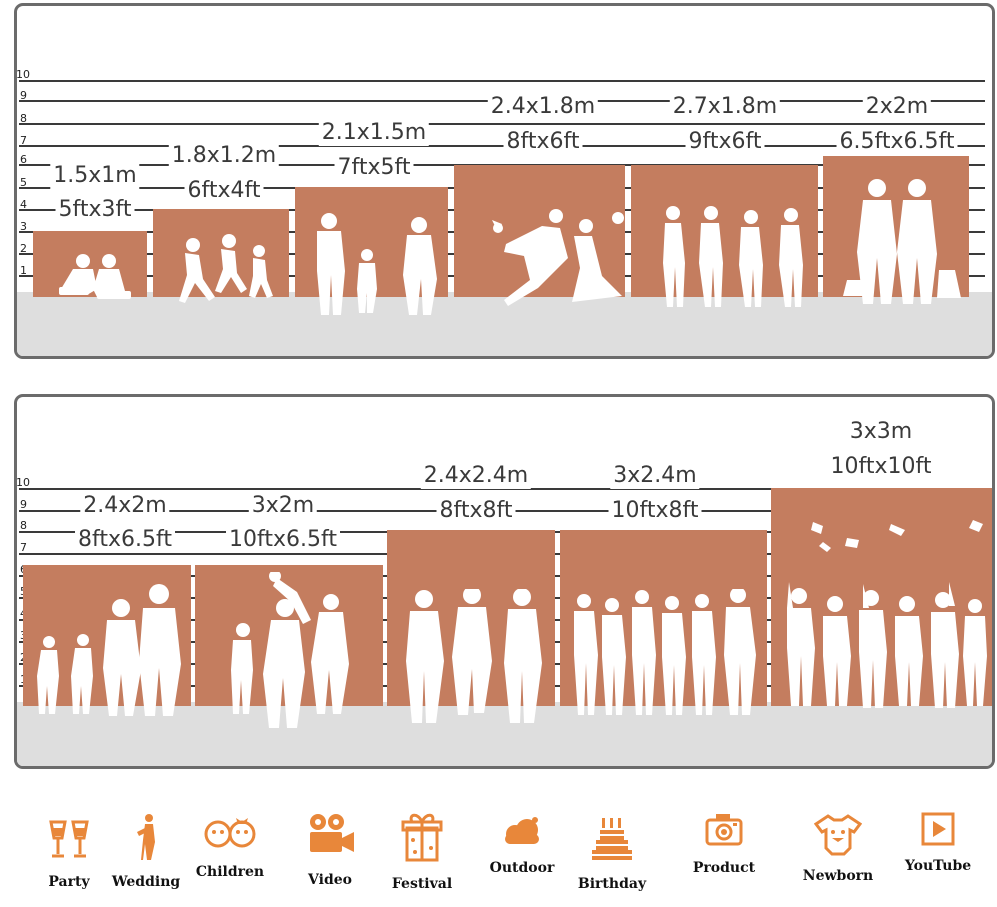 The image size is (997, 907). What do you see at coordinates (612, 839) in the screenshot?
I see `birthday-cake-icon` at bounding box center [612, 839].